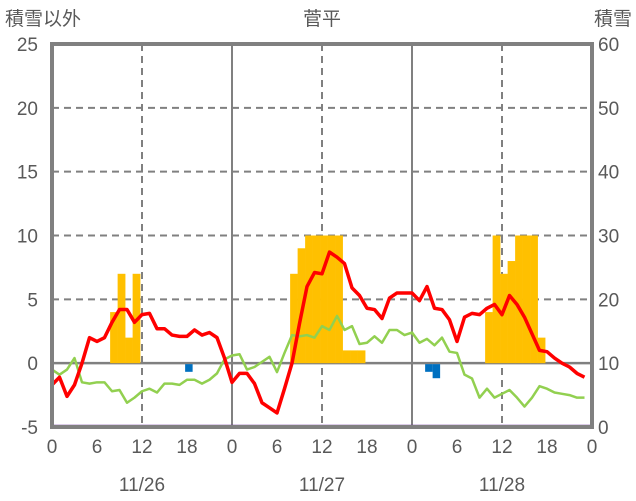 Image resolution: width=636 pixels, height=501 pixels. I want to click on left-tick-label: 25, so click(27, 45).